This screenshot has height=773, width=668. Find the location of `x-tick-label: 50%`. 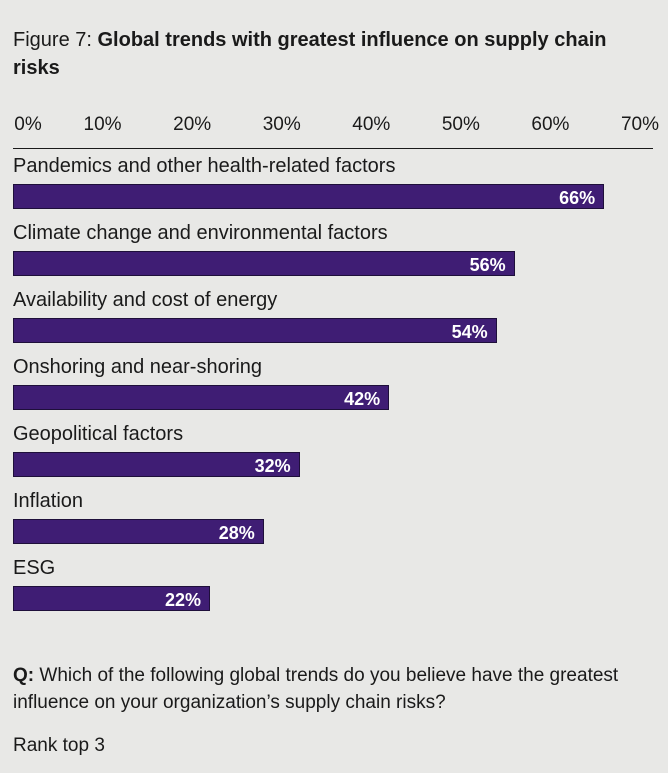

x-tick-label: 50% is located at coordinates (460, 124).